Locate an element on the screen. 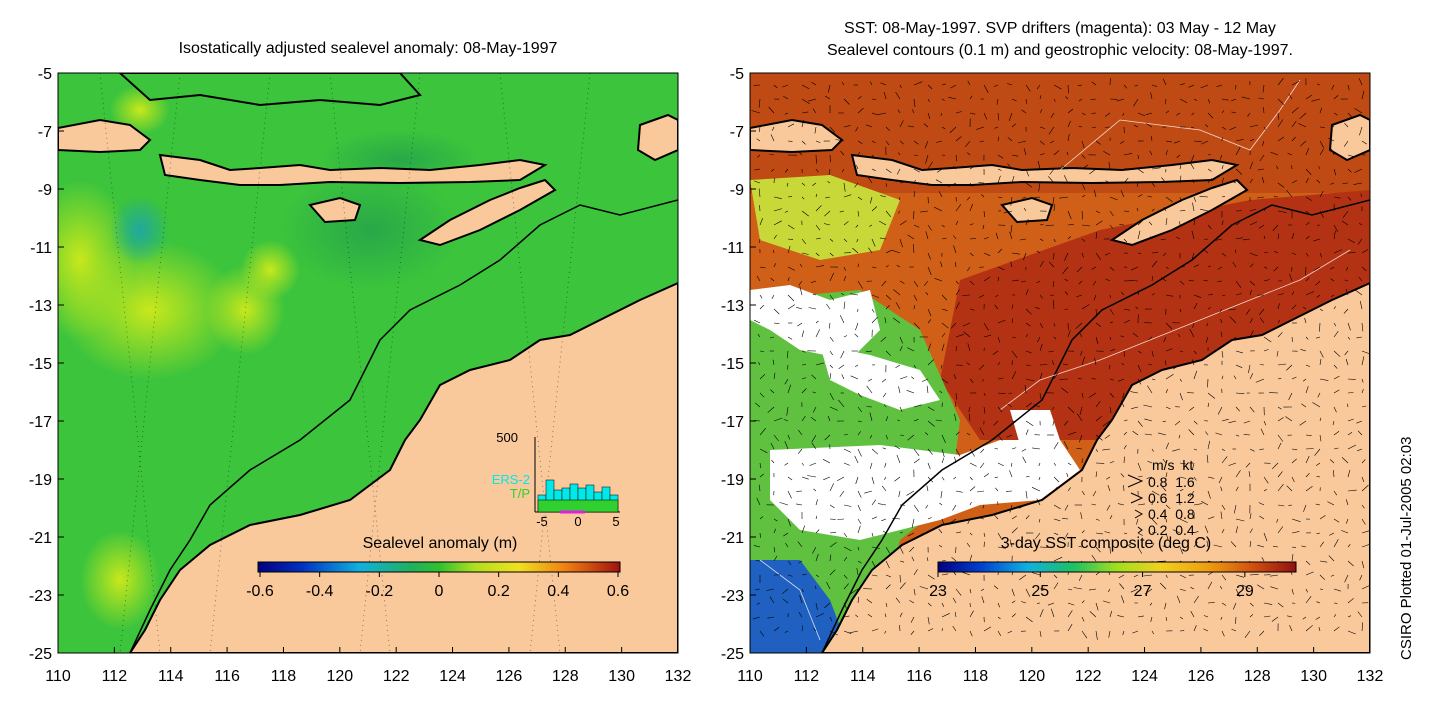 Image resolution: width=1440 pixels, height=720 pixels. left-ytick-label: -25 is located at coordinates (40, 654).